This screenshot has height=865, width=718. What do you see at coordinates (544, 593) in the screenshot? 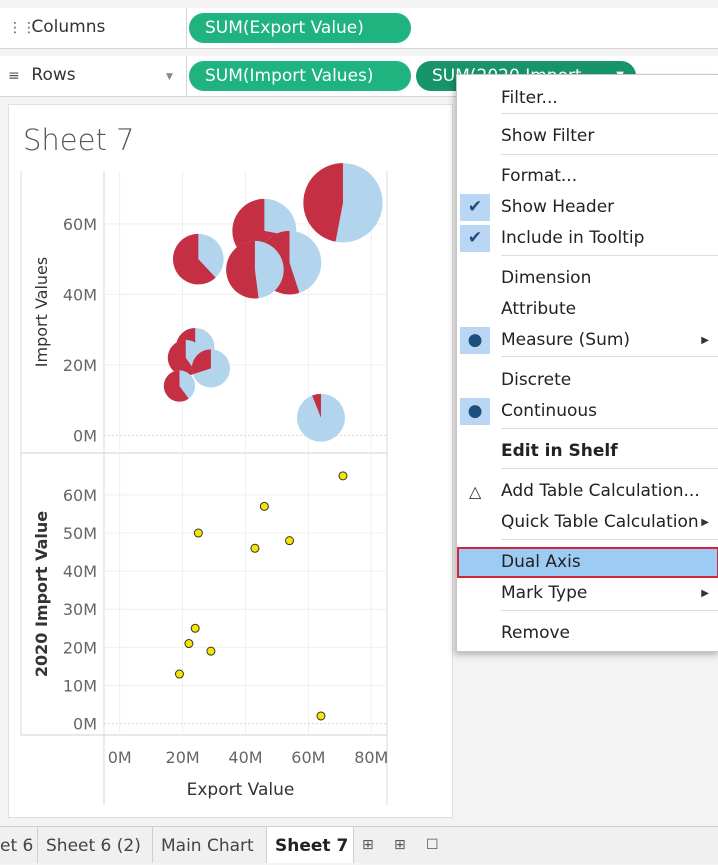
I see `menu-item-label: Mark Type` at bounding box center [544, 593].